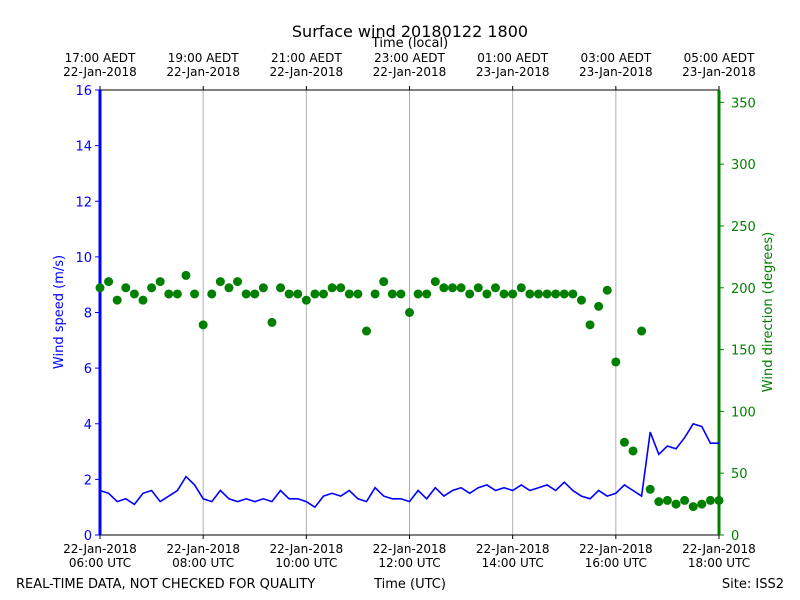  What do you see at coordinates (743, 165) in the screenshot?
I see `y2-tick-label: 300` at bounding box center [743, 165].